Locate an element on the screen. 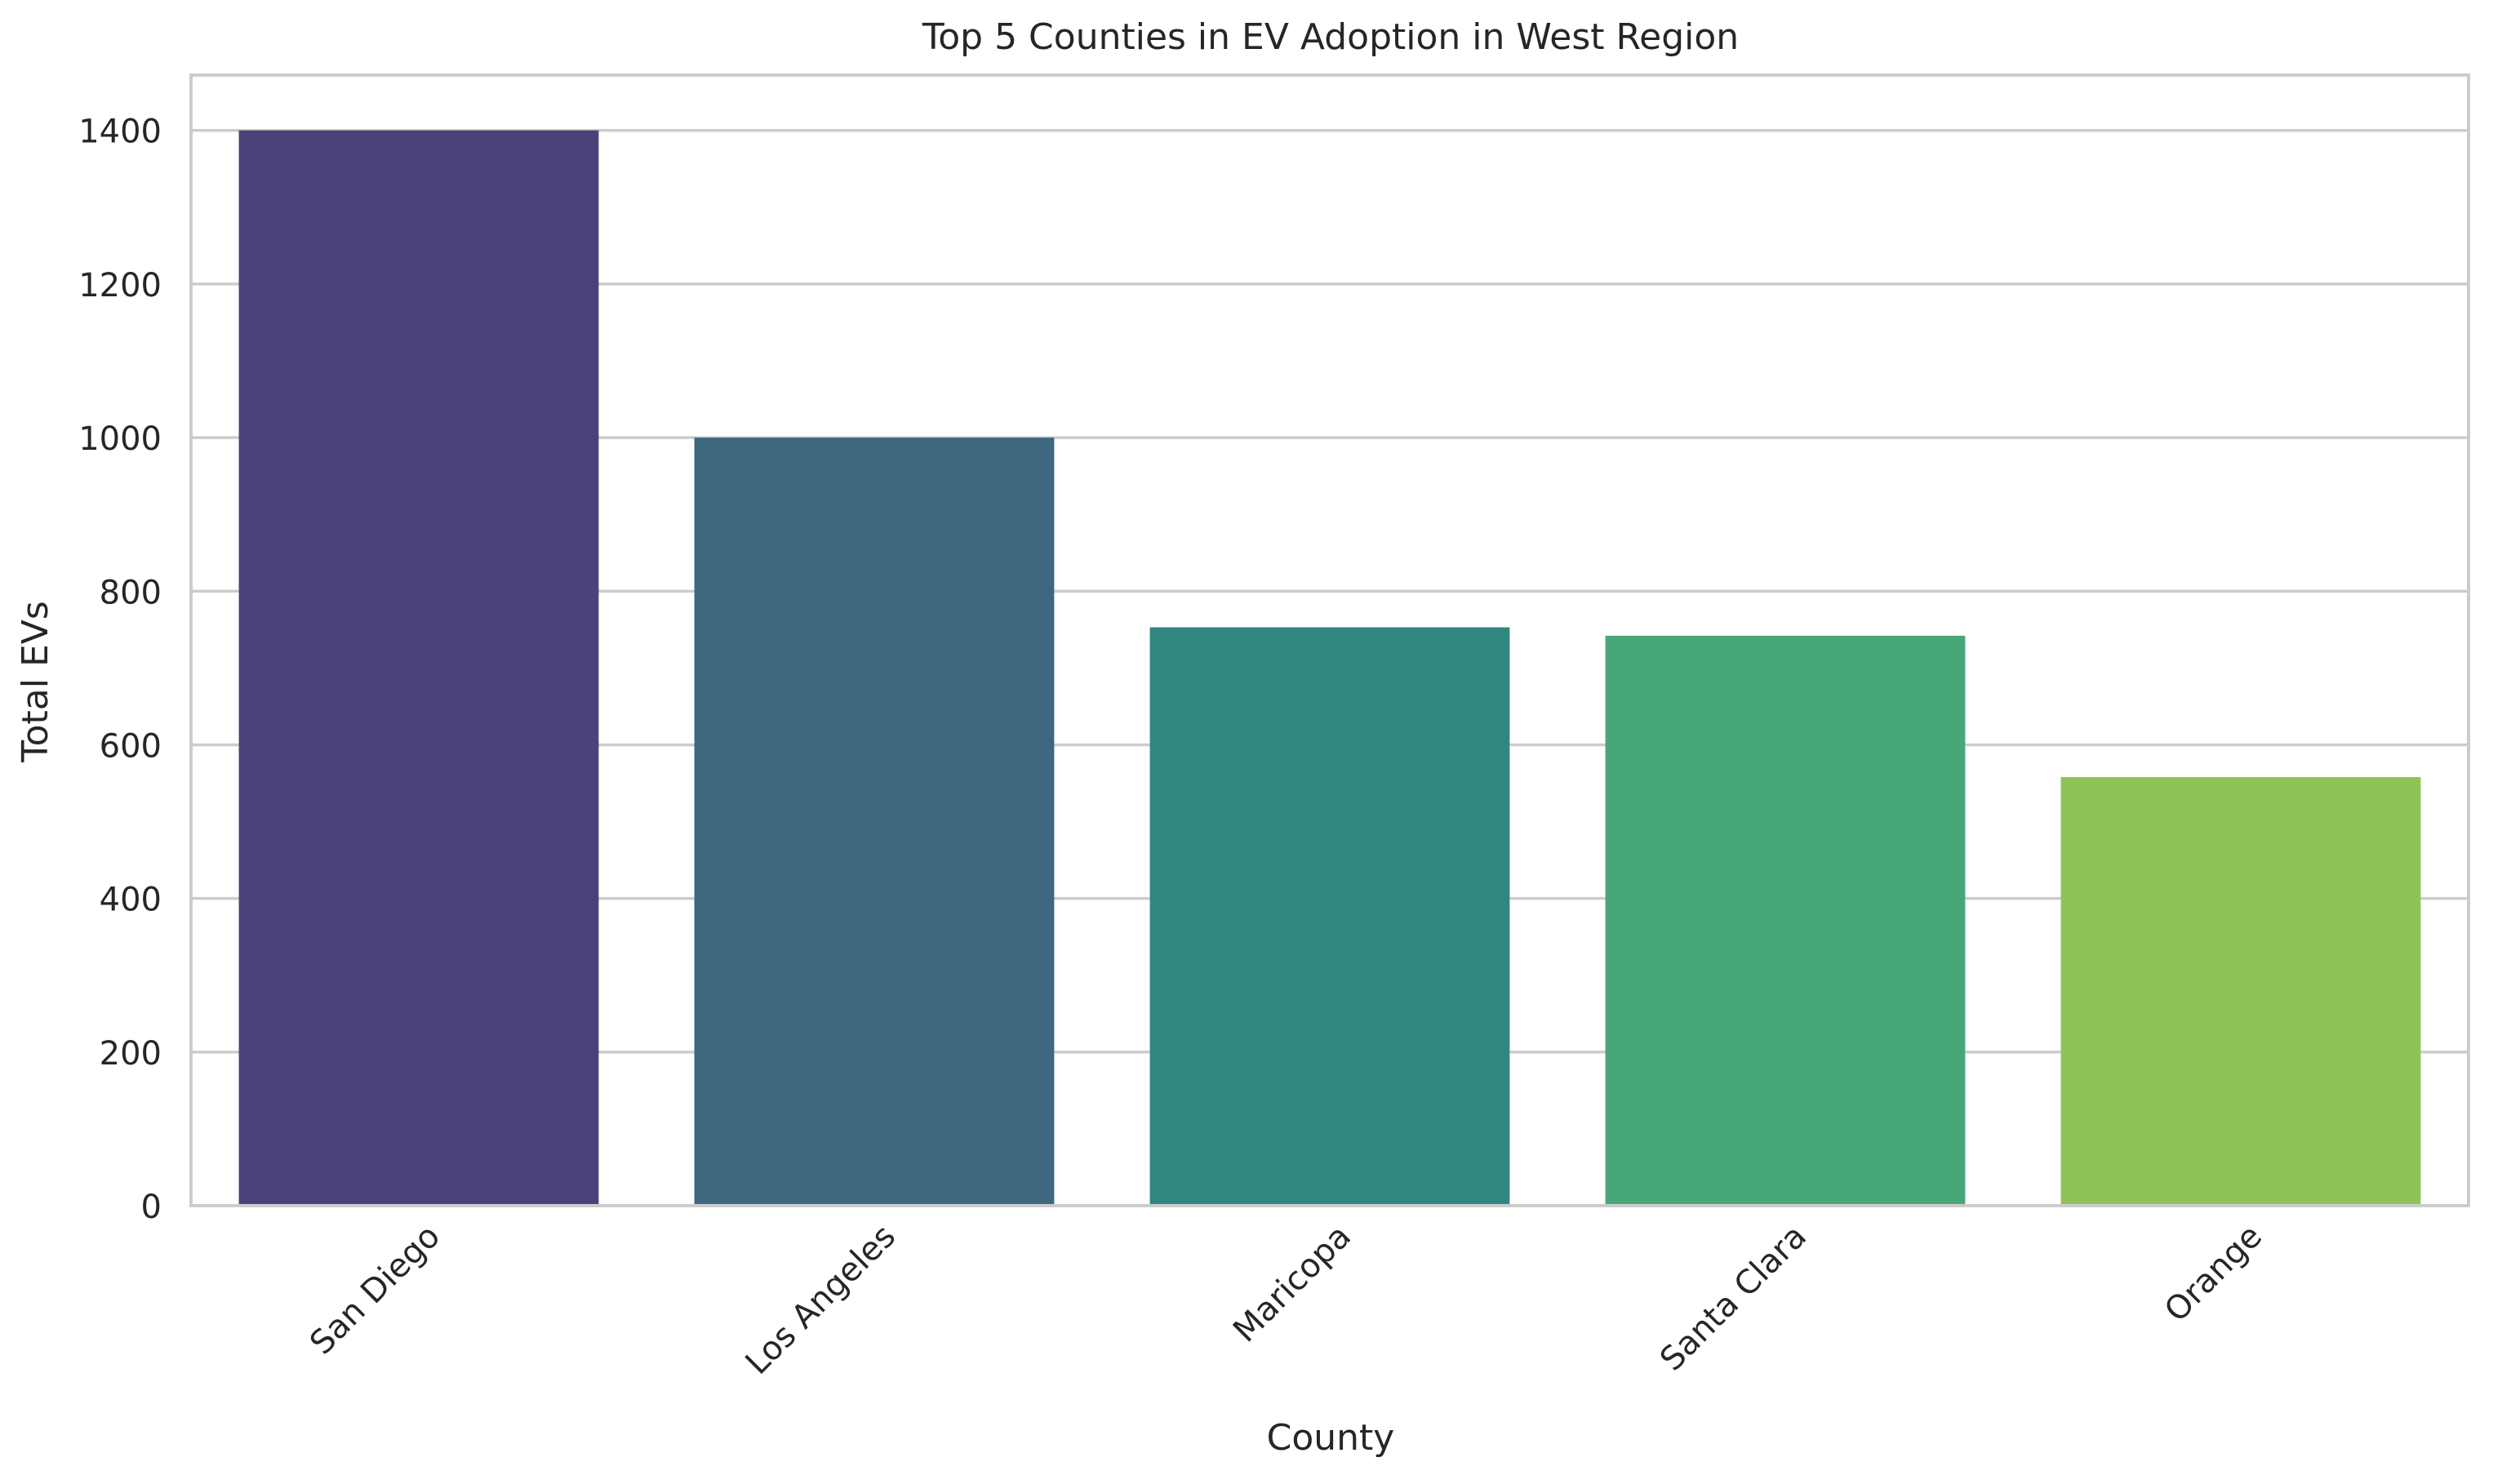  bar-santa-clara is located at coordinates (1785, 920).